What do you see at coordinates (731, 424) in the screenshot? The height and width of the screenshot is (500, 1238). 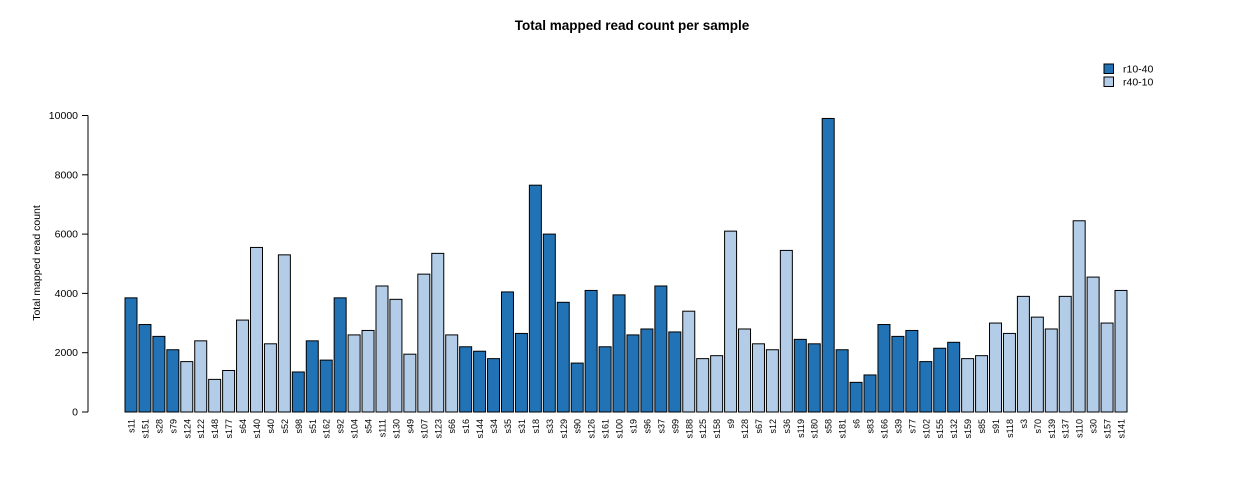 I see `x-label-s9: s9` at bounding box center [731, 424].